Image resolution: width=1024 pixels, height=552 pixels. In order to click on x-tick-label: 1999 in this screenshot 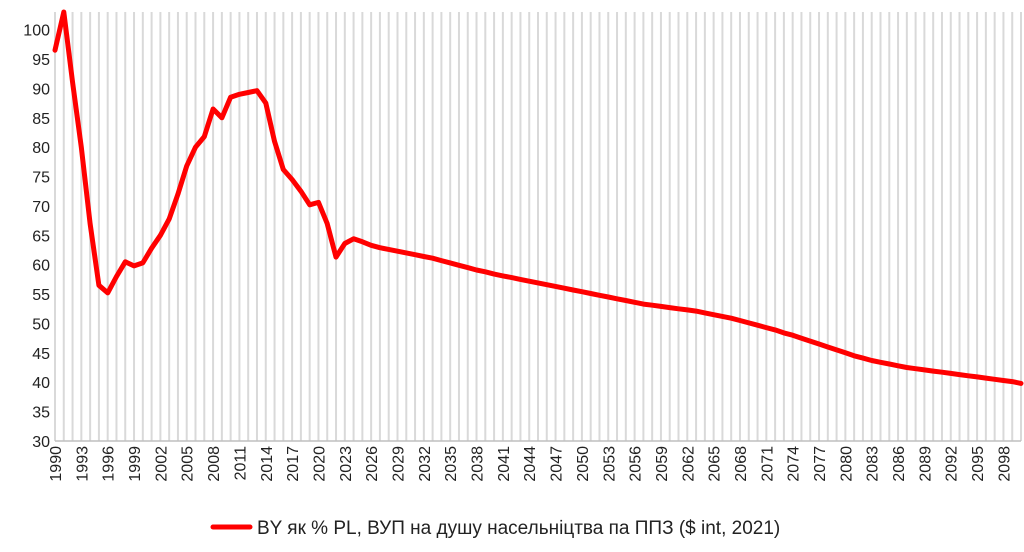, I will do `click(135, 464)`.